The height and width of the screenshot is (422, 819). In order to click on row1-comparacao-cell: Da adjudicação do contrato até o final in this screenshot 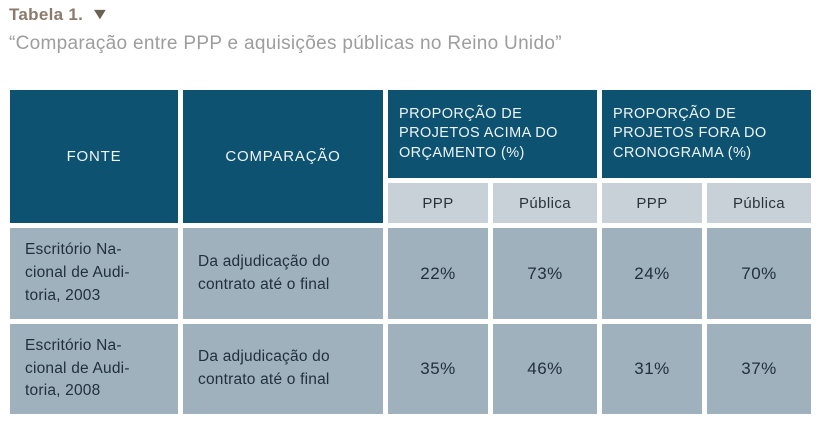, I will do `click(283, 273)`.